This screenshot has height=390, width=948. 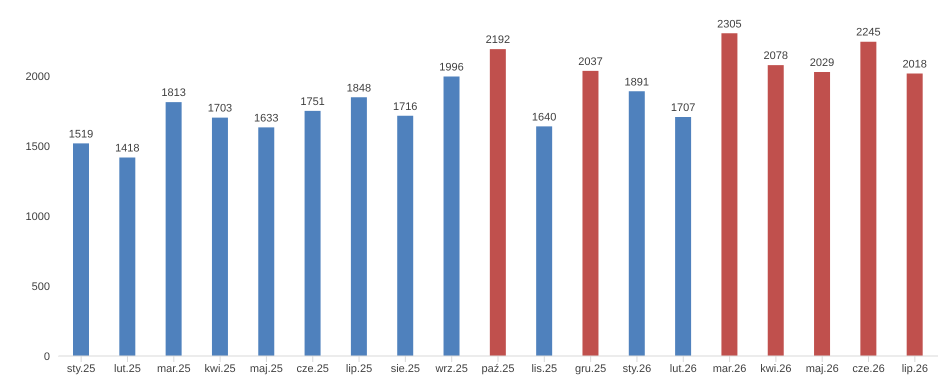 I want to click on data-label: 1996, so click(x=451, y=68).